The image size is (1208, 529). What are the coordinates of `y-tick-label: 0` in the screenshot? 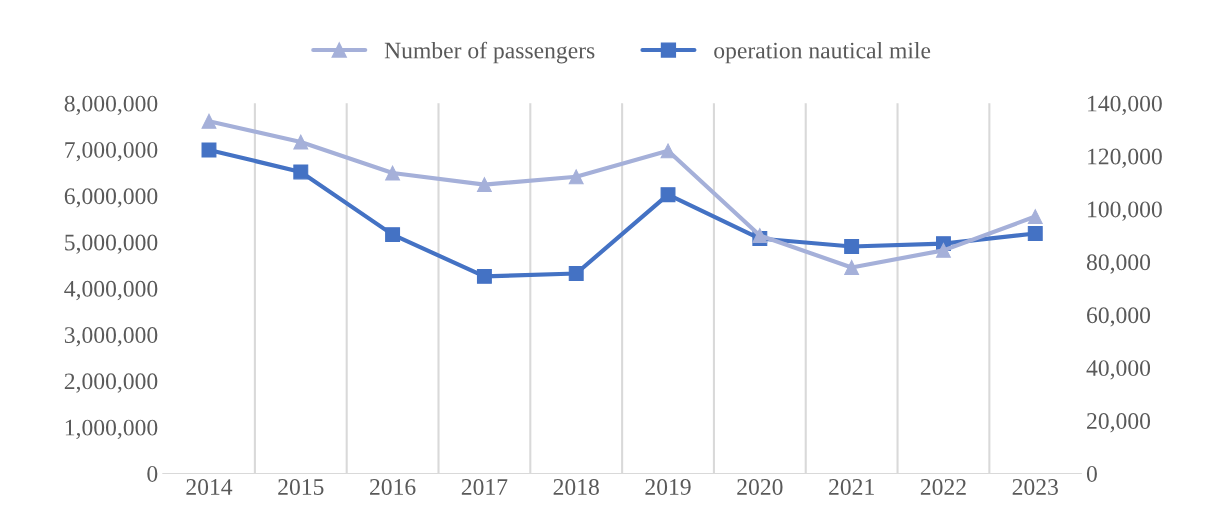 It's located at (152, 473).